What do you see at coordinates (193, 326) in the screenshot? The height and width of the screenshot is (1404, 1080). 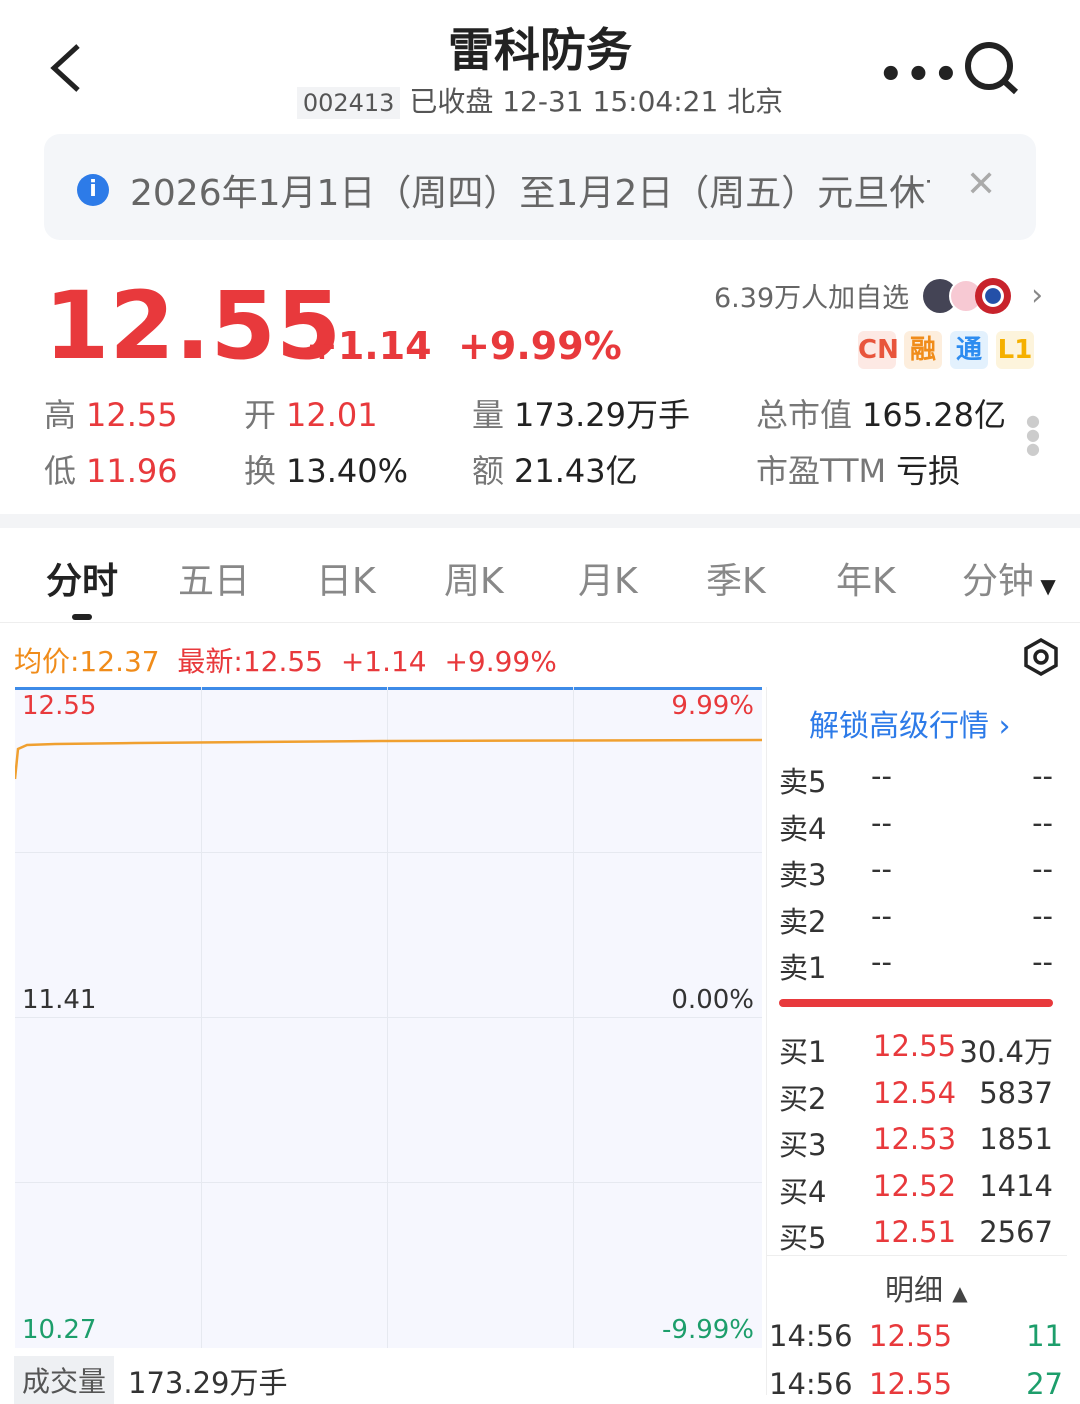 I see `current-price: 12.55` at bounding box center [193, 326].